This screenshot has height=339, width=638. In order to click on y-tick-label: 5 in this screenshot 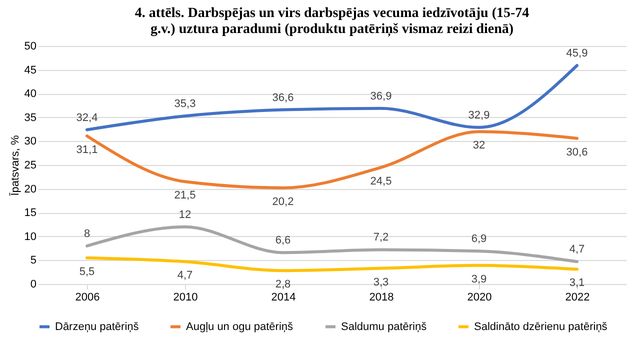, I will do `click(33, 260)`.